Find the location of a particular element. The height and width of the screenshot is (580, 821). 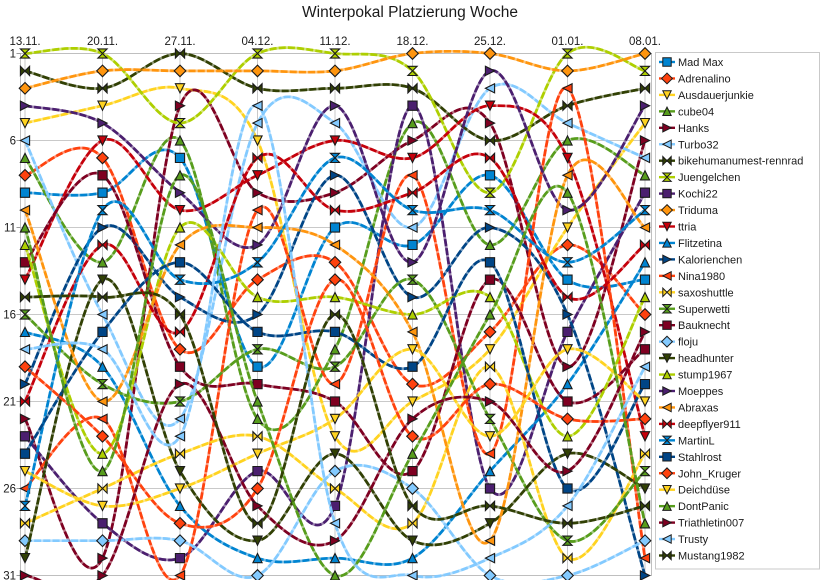

legend-item: John_Kruger is located at coordinates (700, 473).